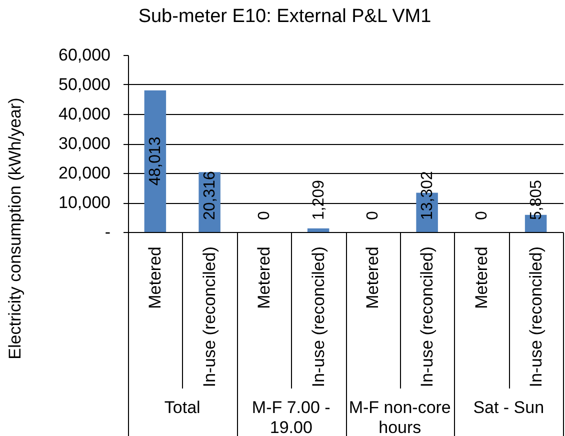 Image resolution: width=565 pixels, height=436 pixels. I want to click on text: M-F 7.00 - 19.00, so click(291, 417).